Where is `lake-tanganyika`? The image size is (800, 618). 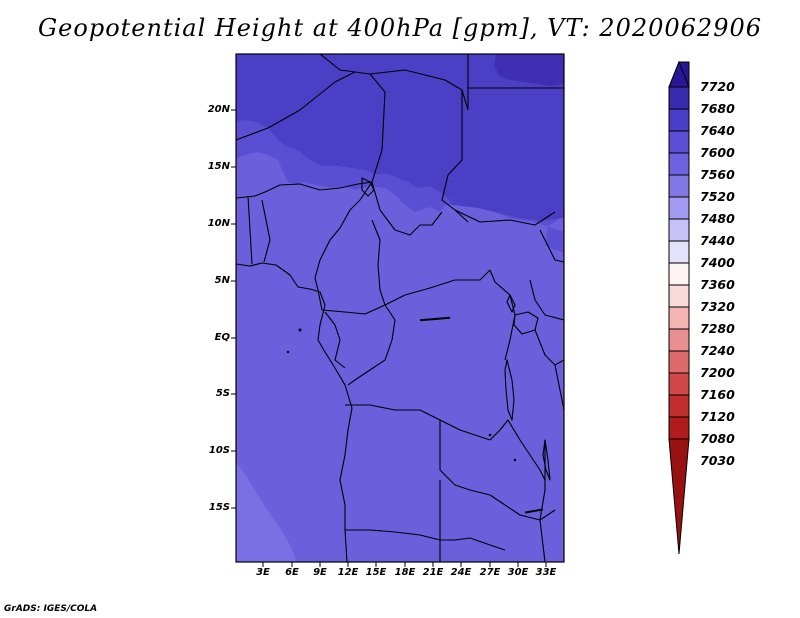 lake-tanganyika is located at coordinates (509, 390).